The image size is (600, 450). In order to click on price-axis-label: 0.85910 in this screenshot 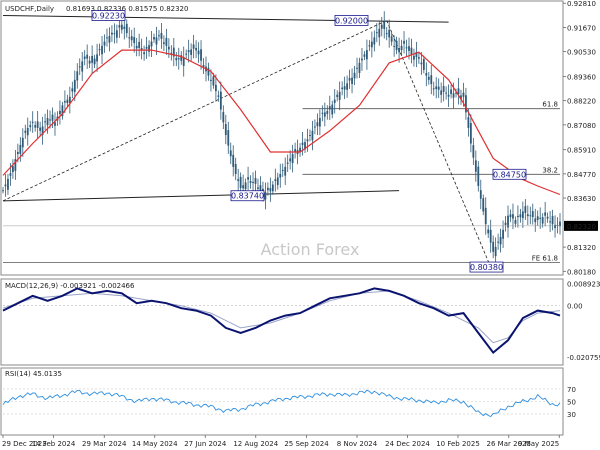, I will do `click(581, 151)`.